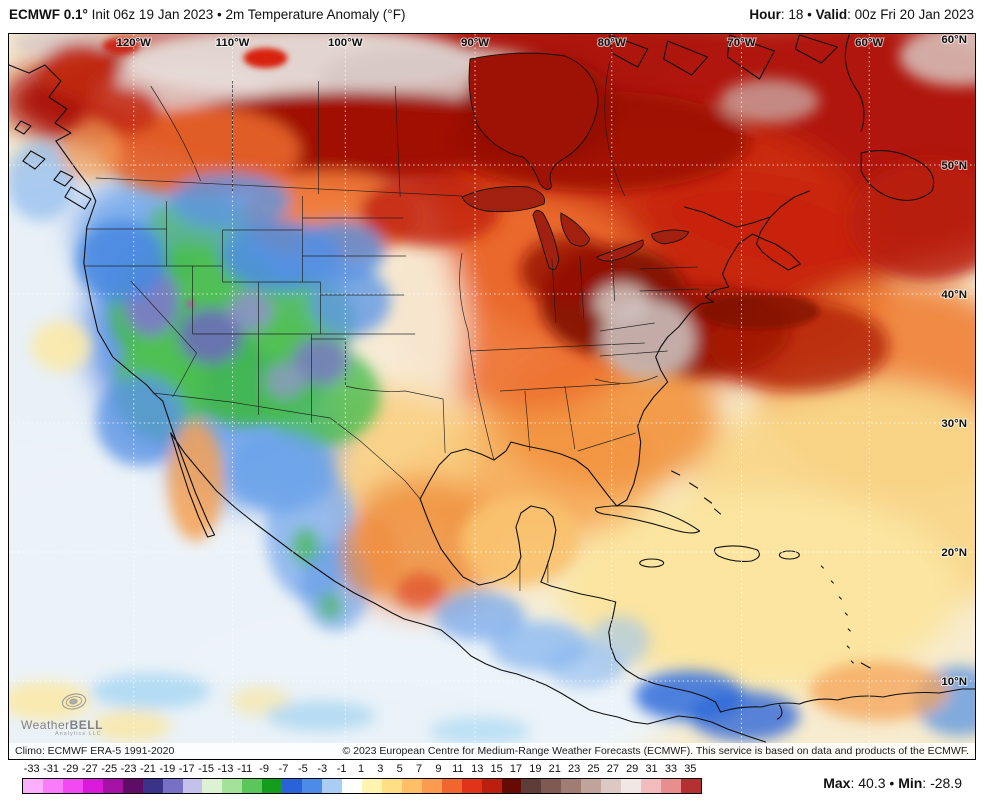 The width and height of the screenshot is (984, 808). Describe the element at coordinates (954, 40) in the screenshot. I see `lat-label: 60°N` at that location.